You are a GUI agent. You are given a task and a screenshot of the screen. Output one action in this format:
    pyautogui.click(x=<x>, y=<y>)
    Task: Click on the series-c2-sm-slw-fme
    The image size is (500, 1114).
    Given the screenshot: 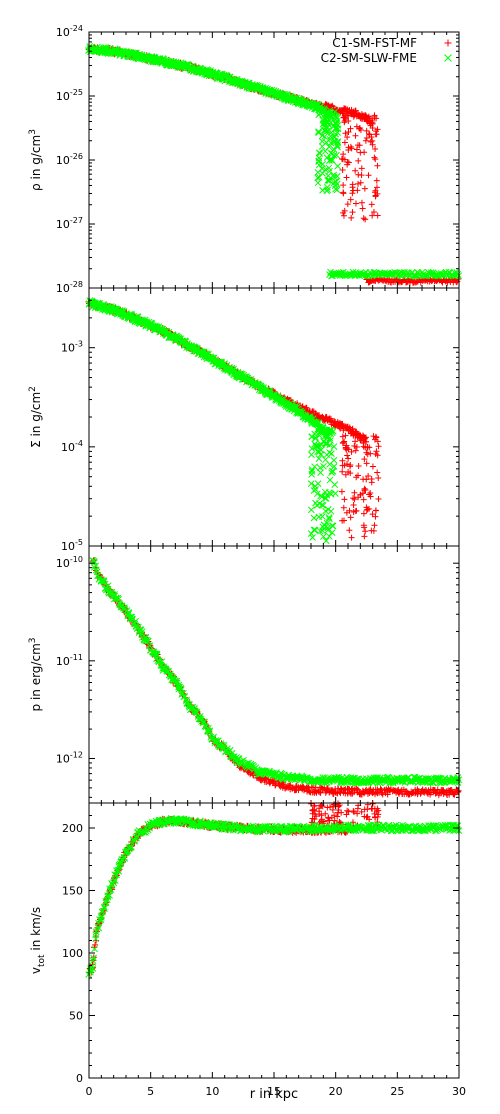 What is the action you would take?
    pyautogui.click(x=274, y=896)
    